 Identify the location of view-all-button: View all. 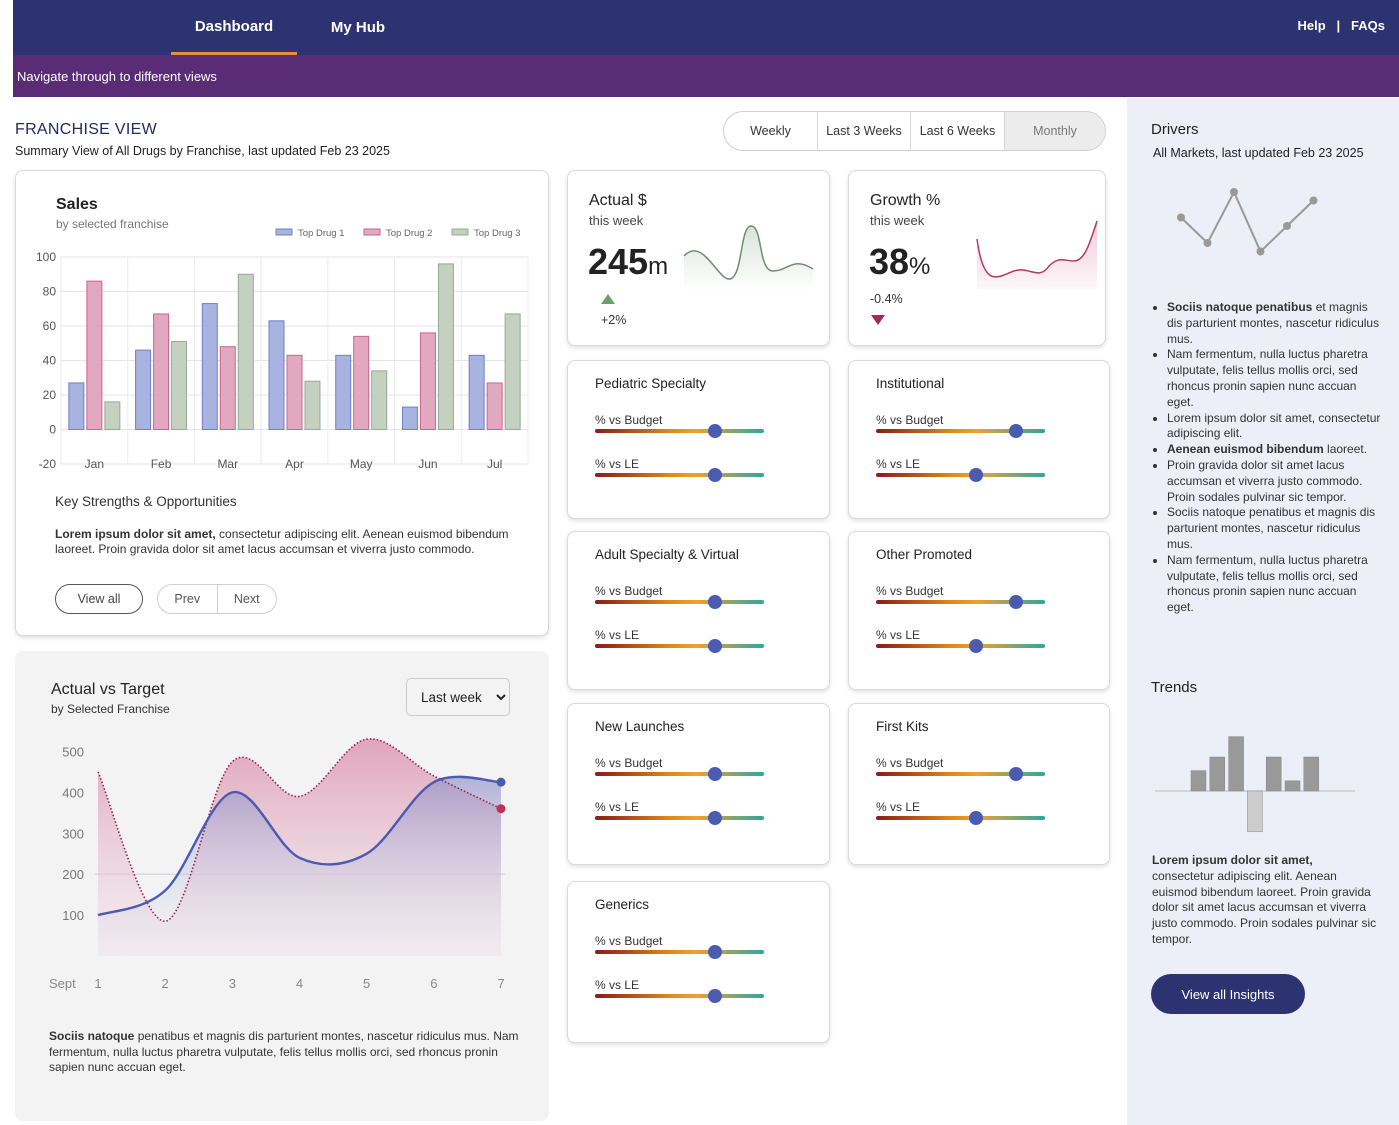
(99, 599).